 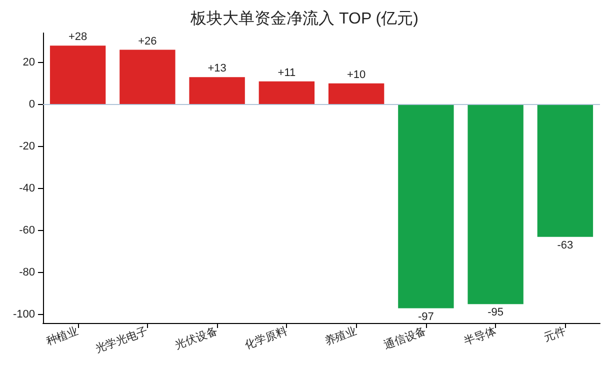 I want to click on y-tick-label: 0, so click(x=31, y=104).